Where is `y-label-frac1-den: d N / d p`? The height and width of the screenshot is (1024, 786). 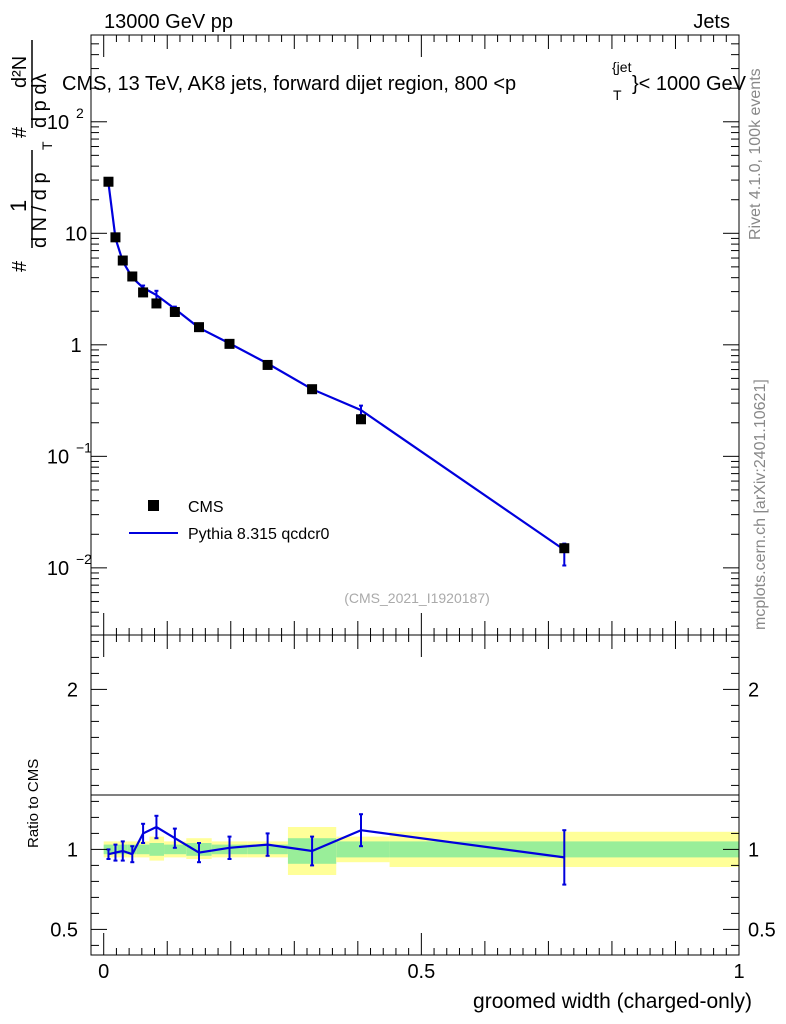
y-label-frac1-den: d N / d p is located at coordinates (40, 210).